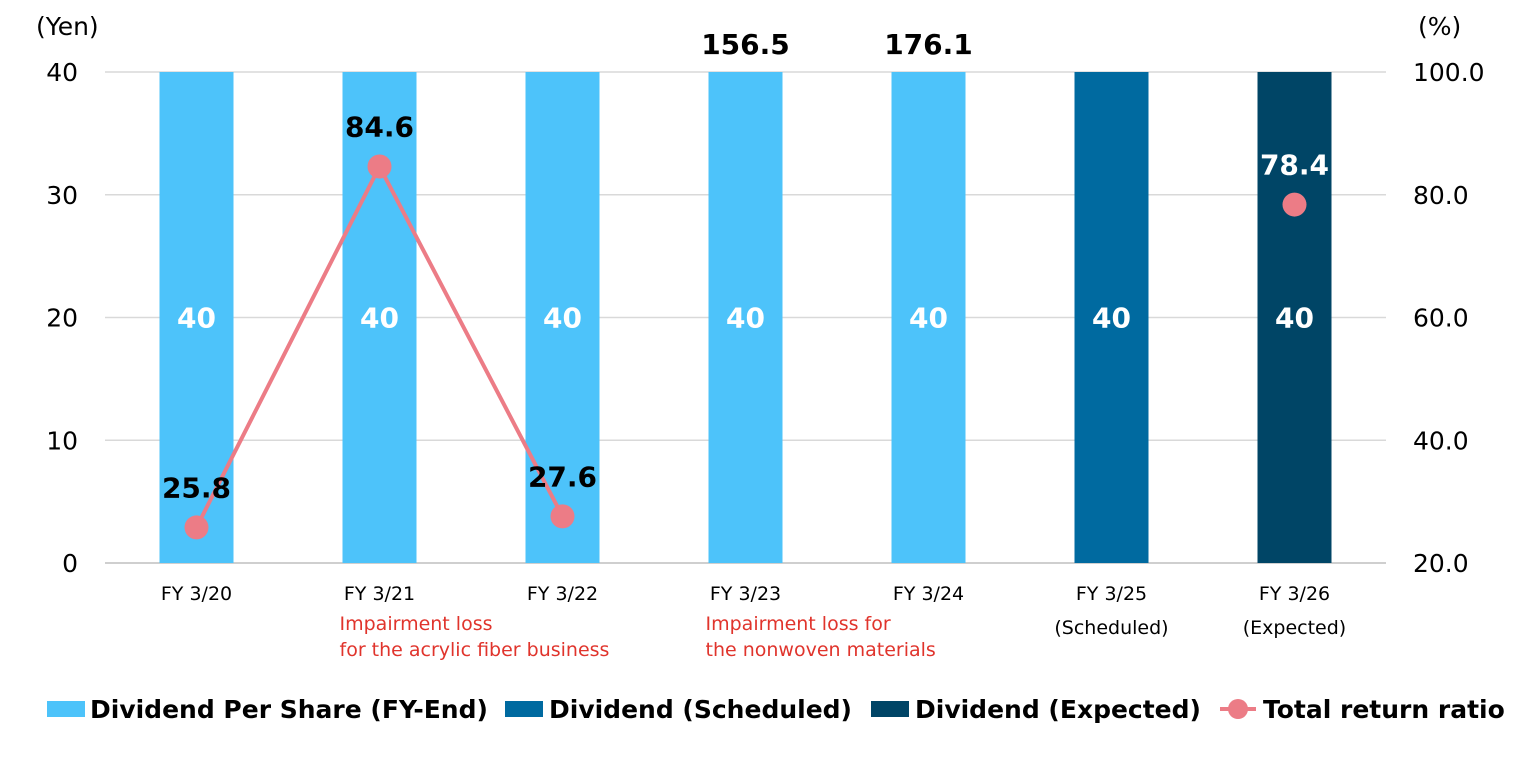 Image resolution: width=1514 pixels, height=762 pixels. What do you see at coordinates (928, 44) in the screenshot?
I see `ratio-value-label: 176.1` at bounding box center [928, 44].